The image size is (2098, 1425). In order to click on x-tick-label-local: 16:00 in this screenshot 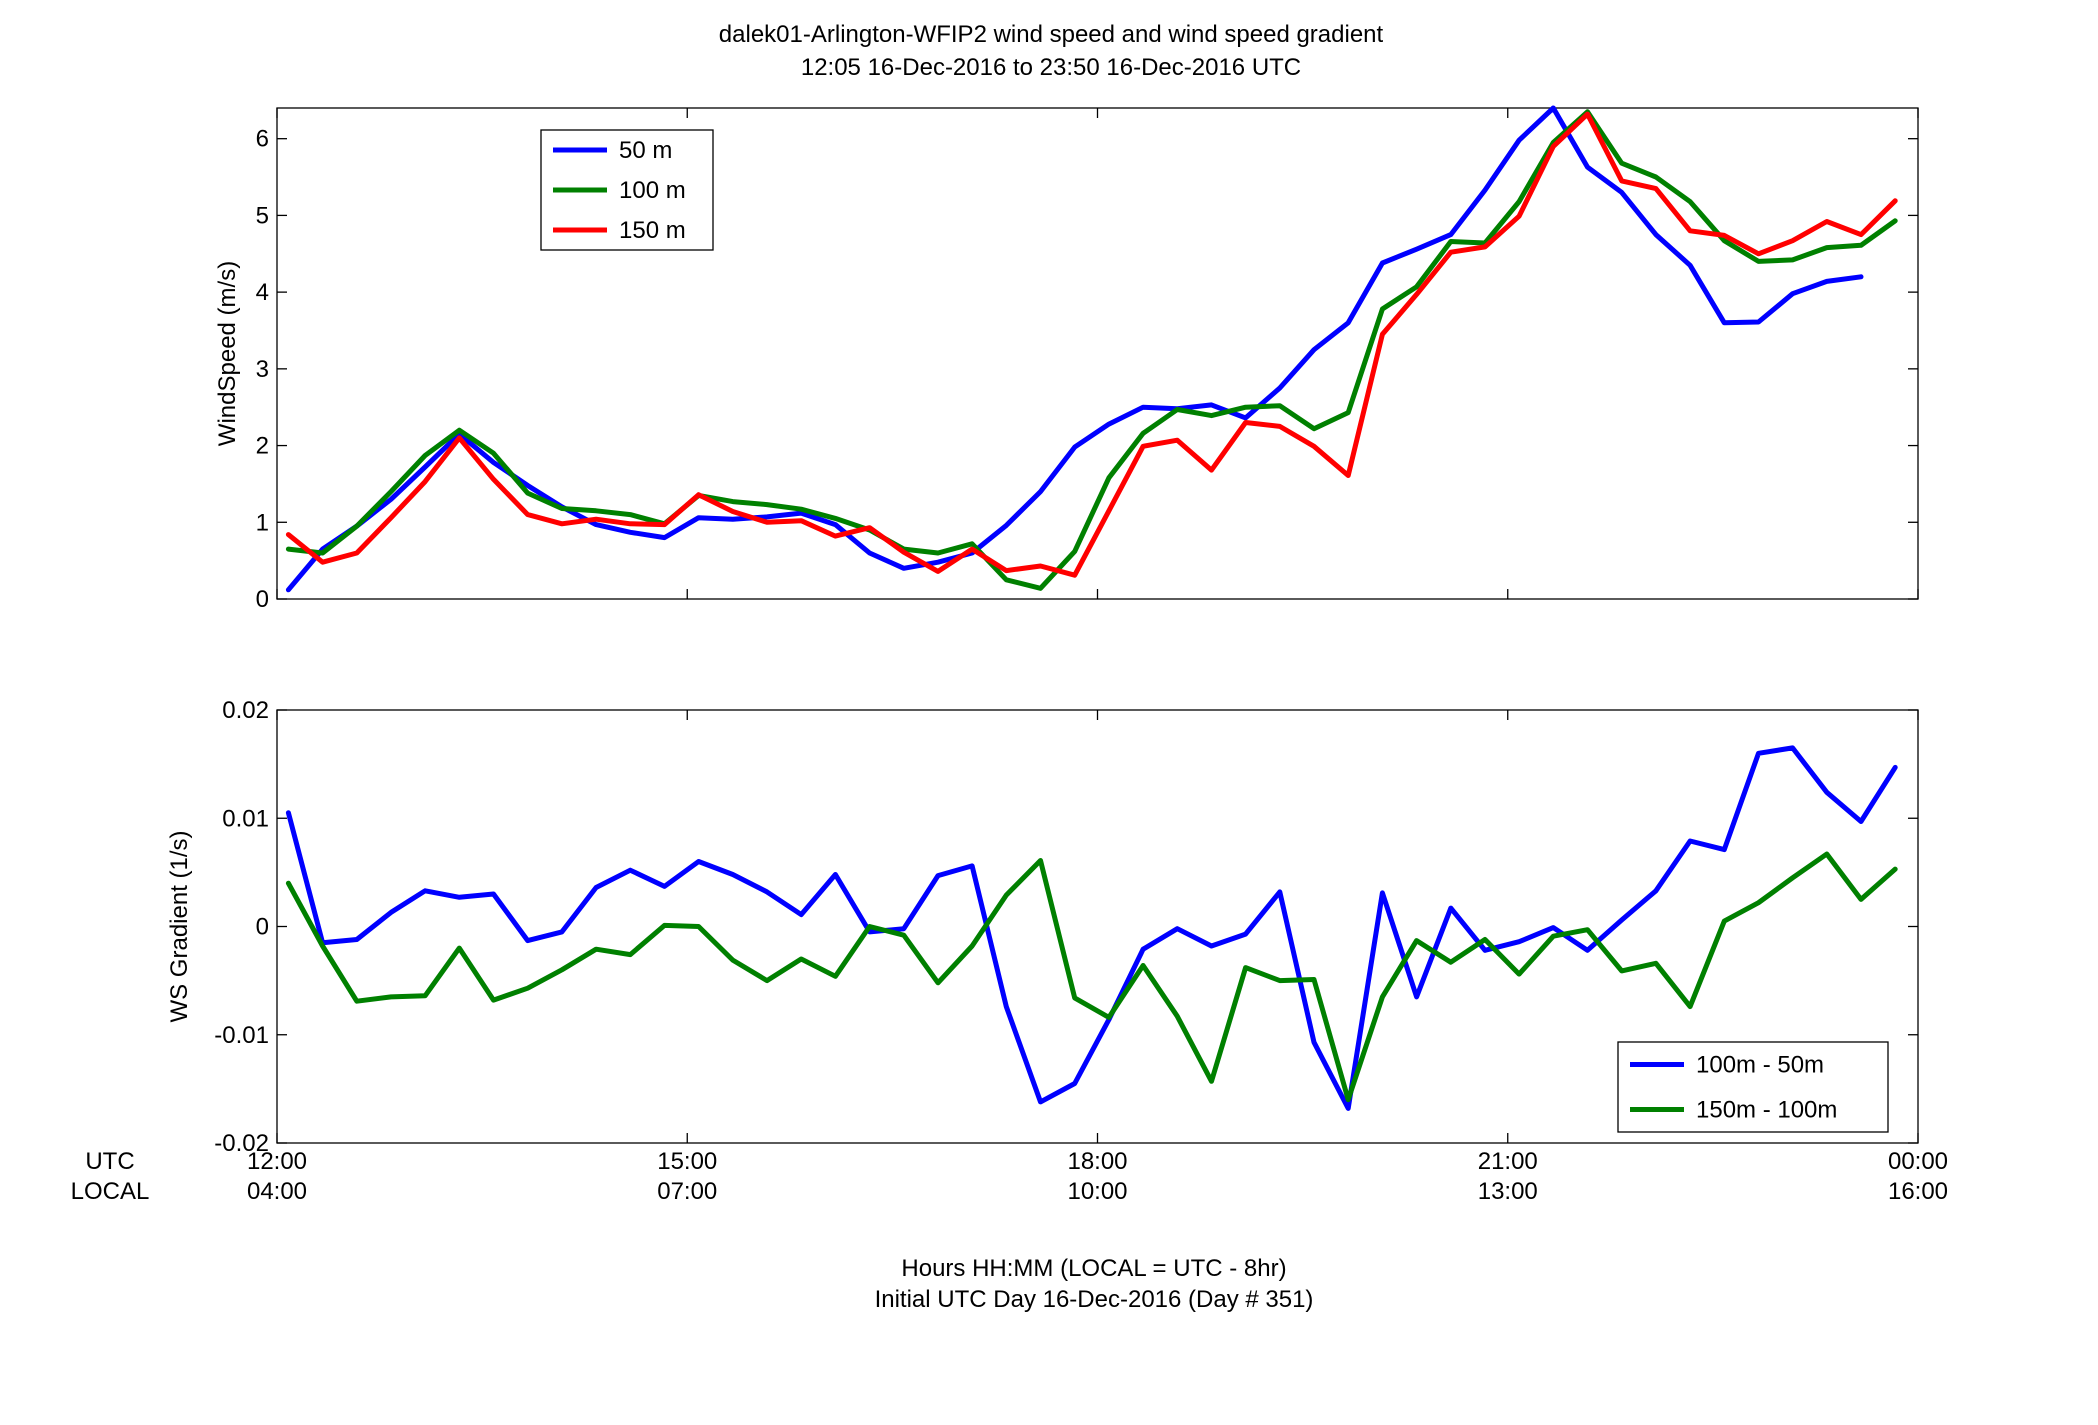, I will do `click(1918, 1191)`.